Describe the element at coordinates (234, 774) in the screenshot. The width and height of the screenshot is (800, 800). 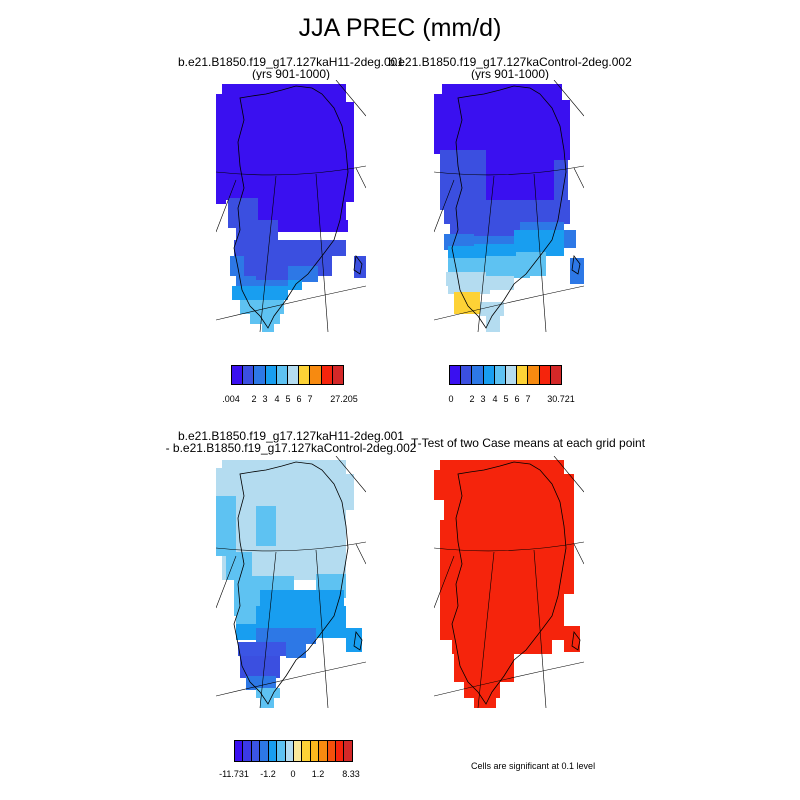
I see `colorbar-label: -11.731` at that location.